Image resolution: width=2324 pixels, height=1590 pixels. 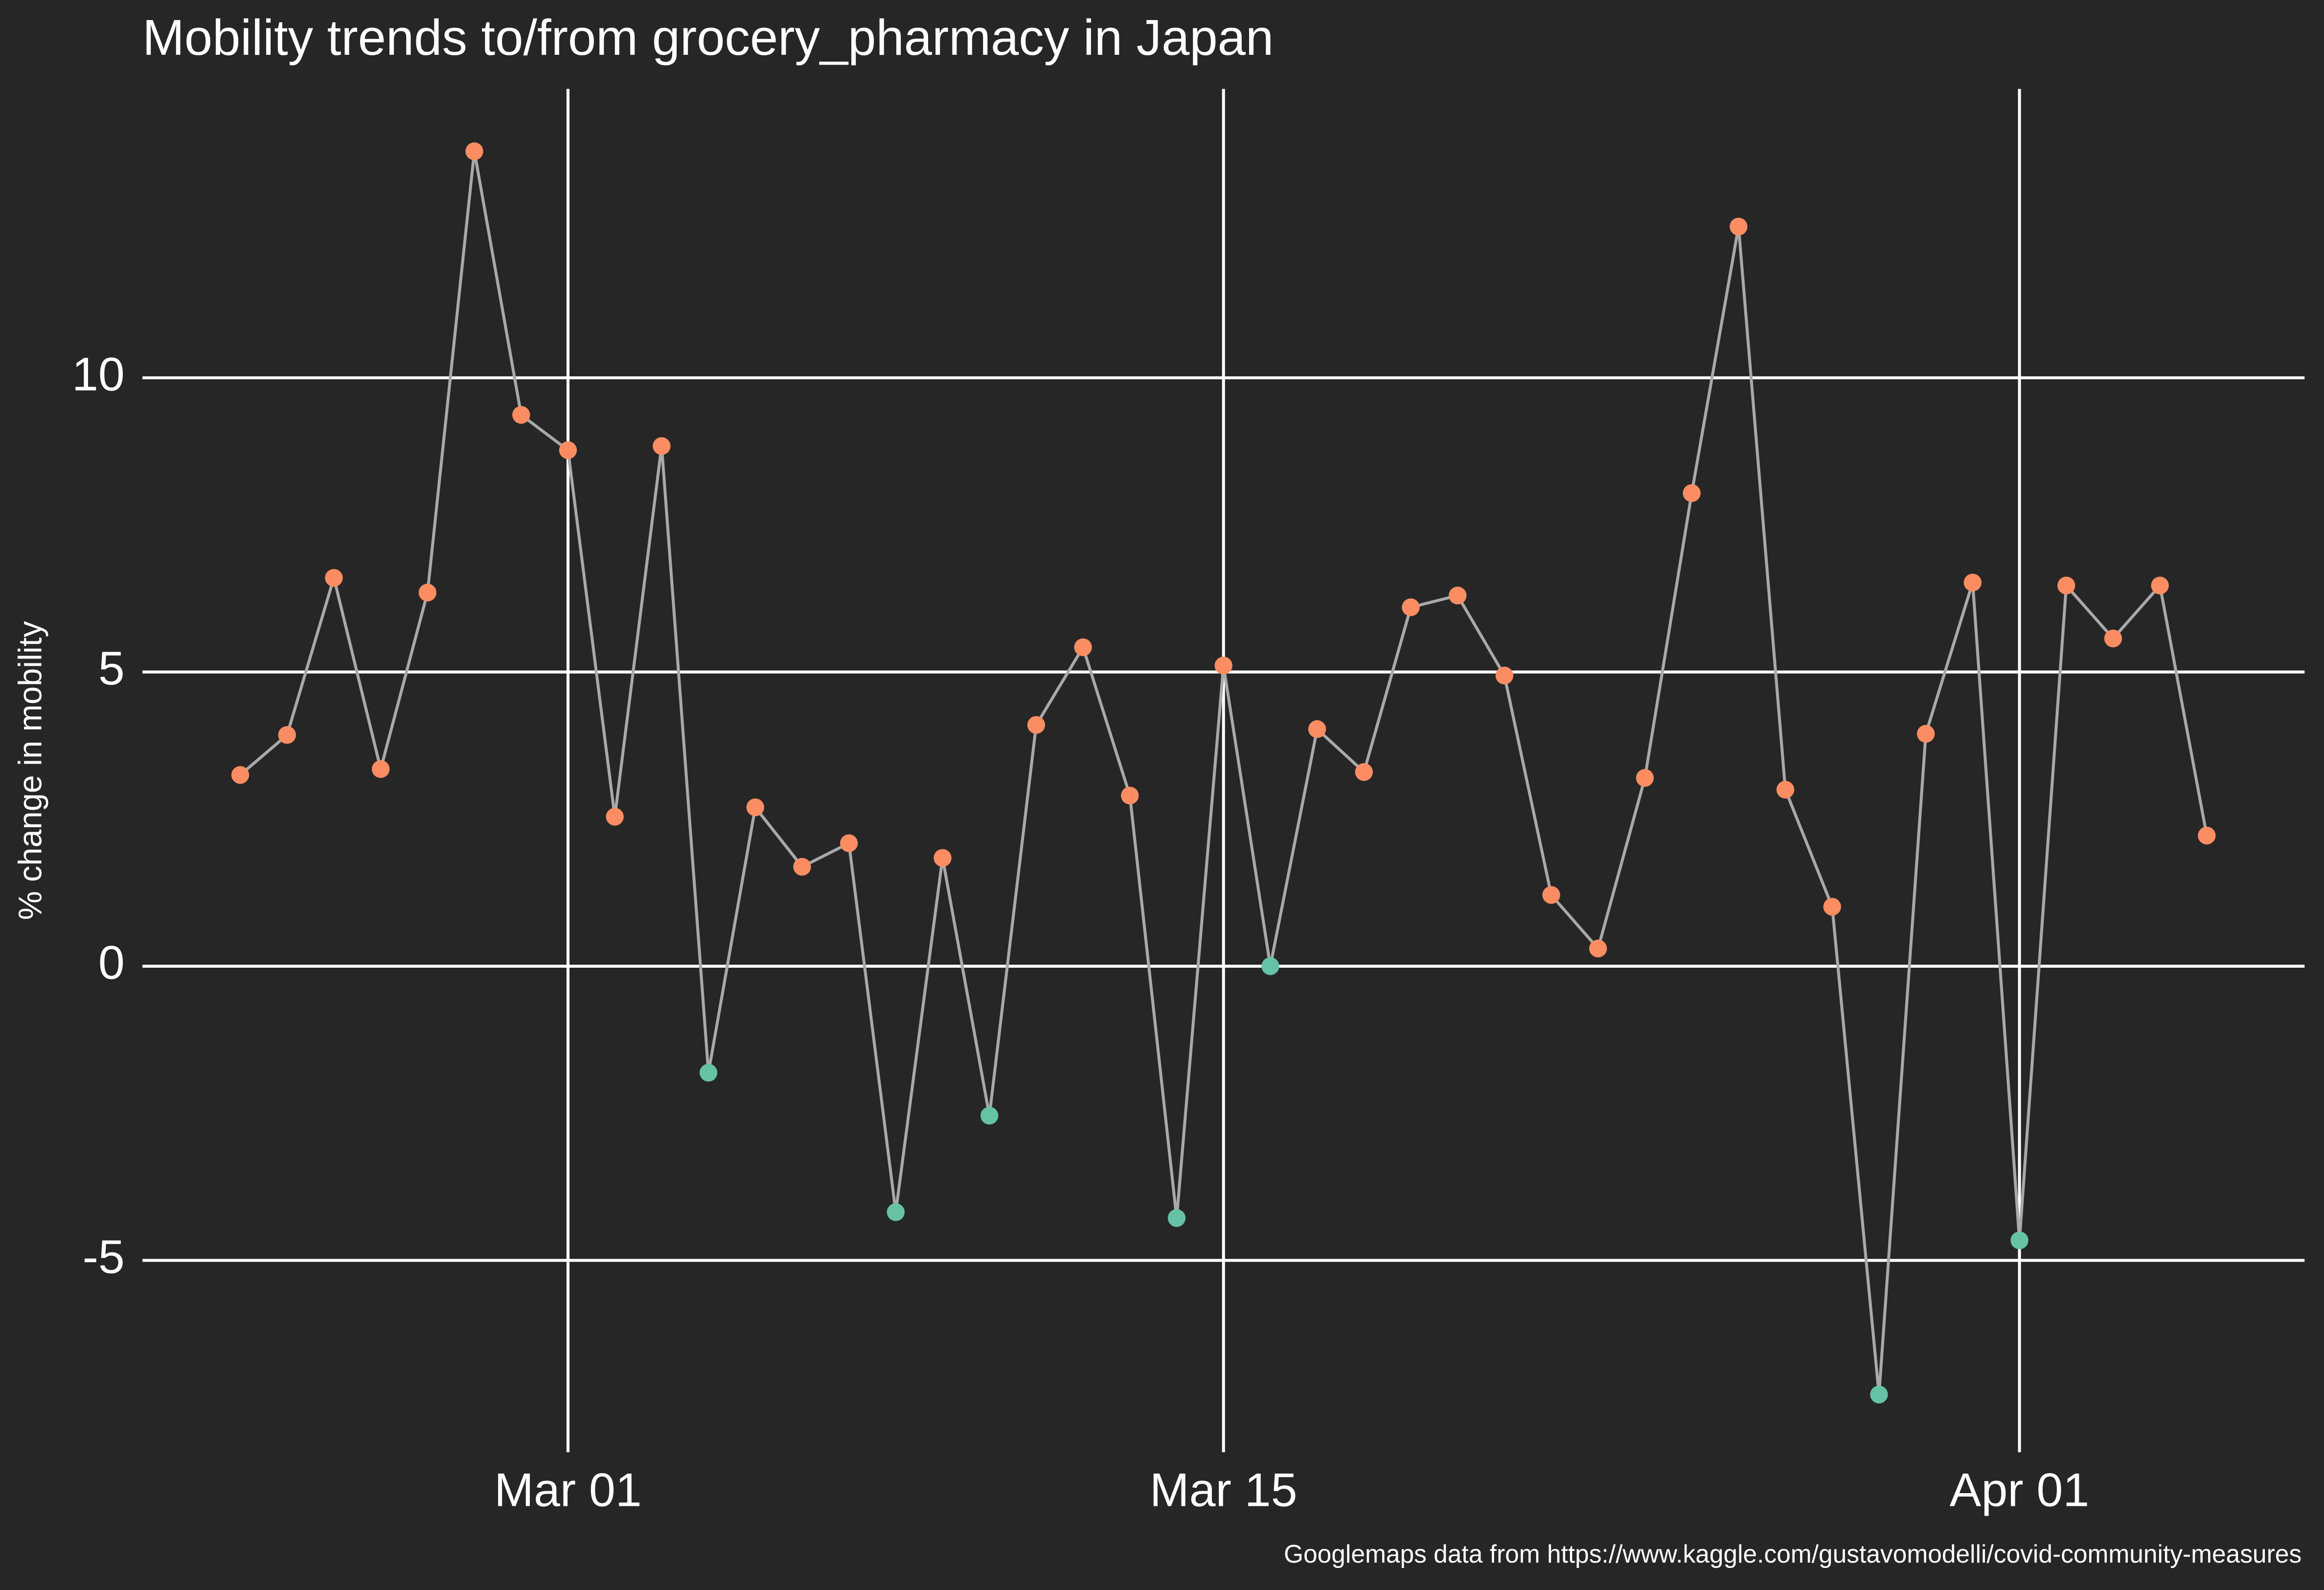 I want to click on y-tick-label: -5, so click(x=104, y=1257).